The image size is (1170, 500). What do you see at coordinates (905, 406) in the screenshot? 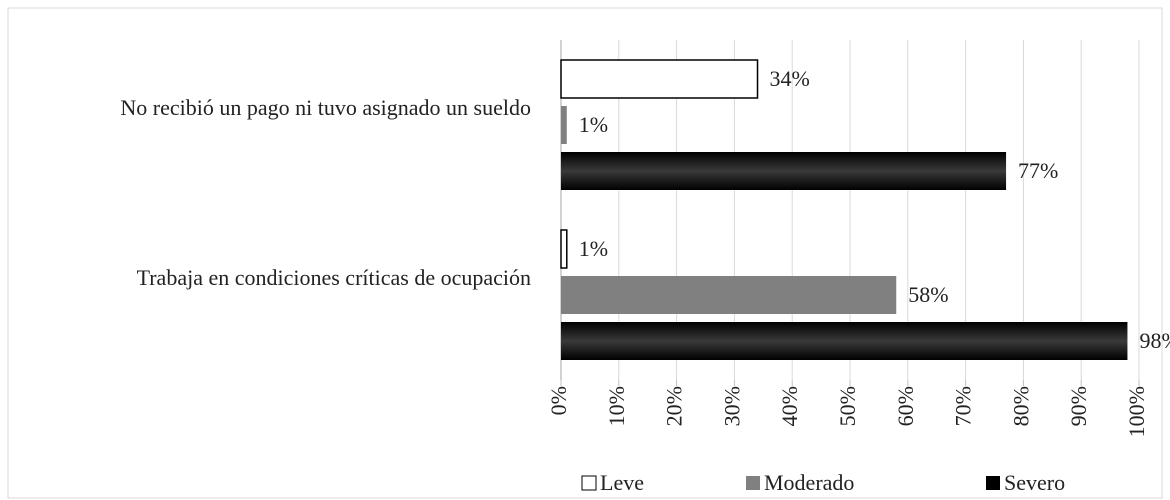
I see `x-tick-label: 60%` at bounding box center [905, 406].